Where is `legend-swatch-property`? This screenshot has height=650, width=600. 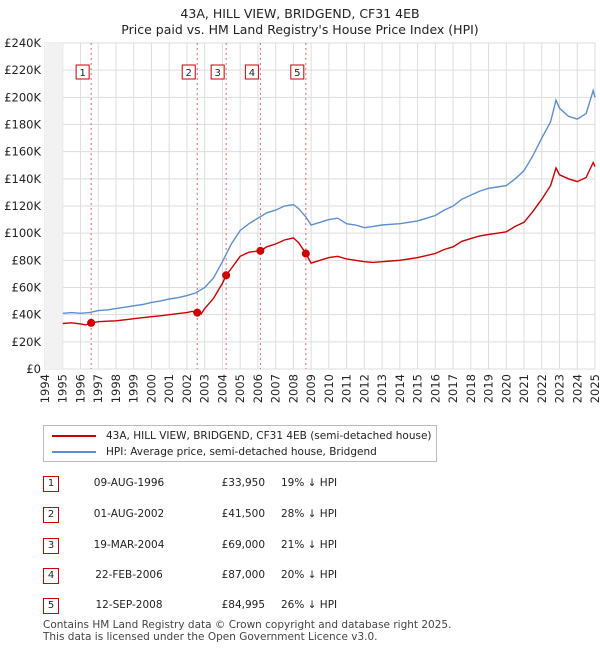 legend-swatch-property is located at coordinates (74, 436).